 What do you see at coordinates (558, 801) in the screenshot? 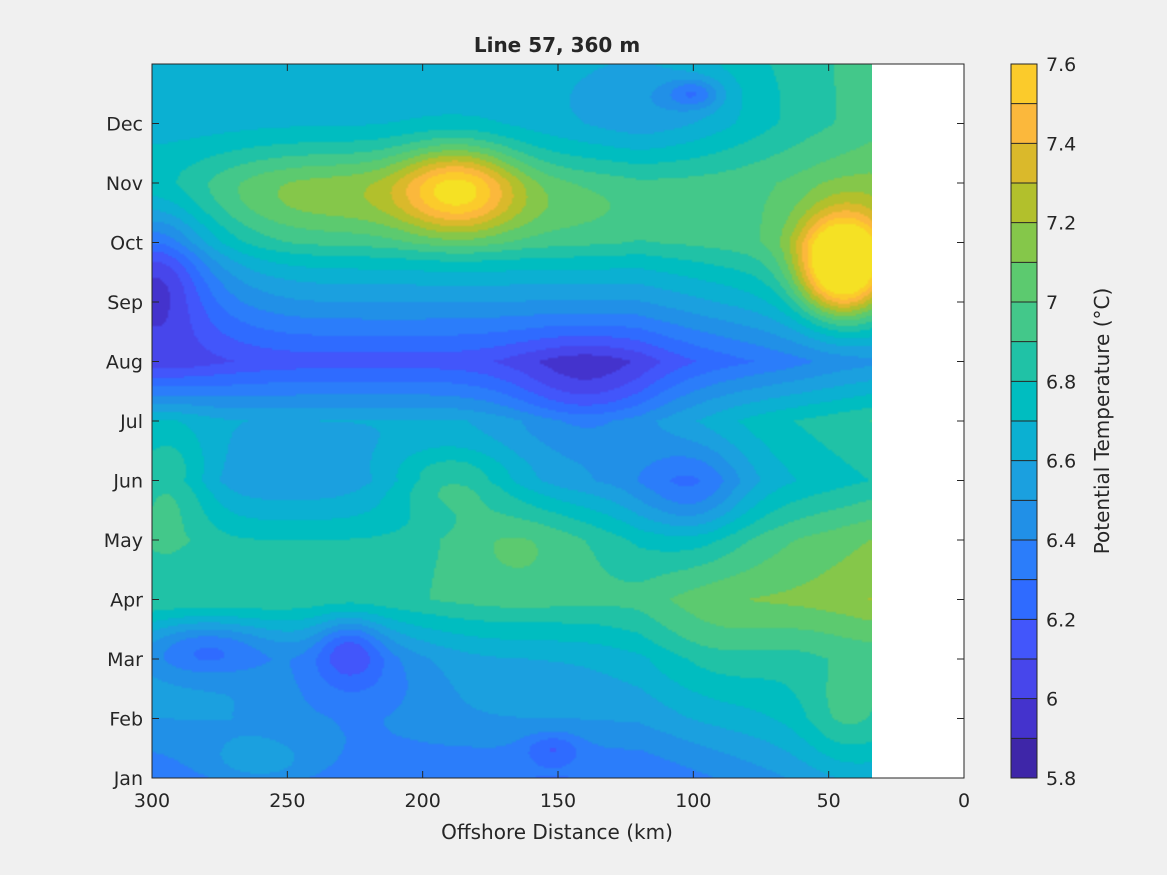
I see `x-tick-label: 150` at bounding box center [558, 801].